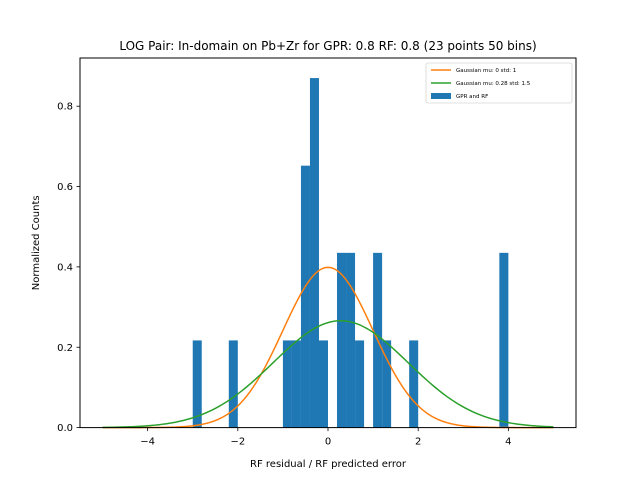  I want to click on y-tick-label: 0.2, so click(65, 348).